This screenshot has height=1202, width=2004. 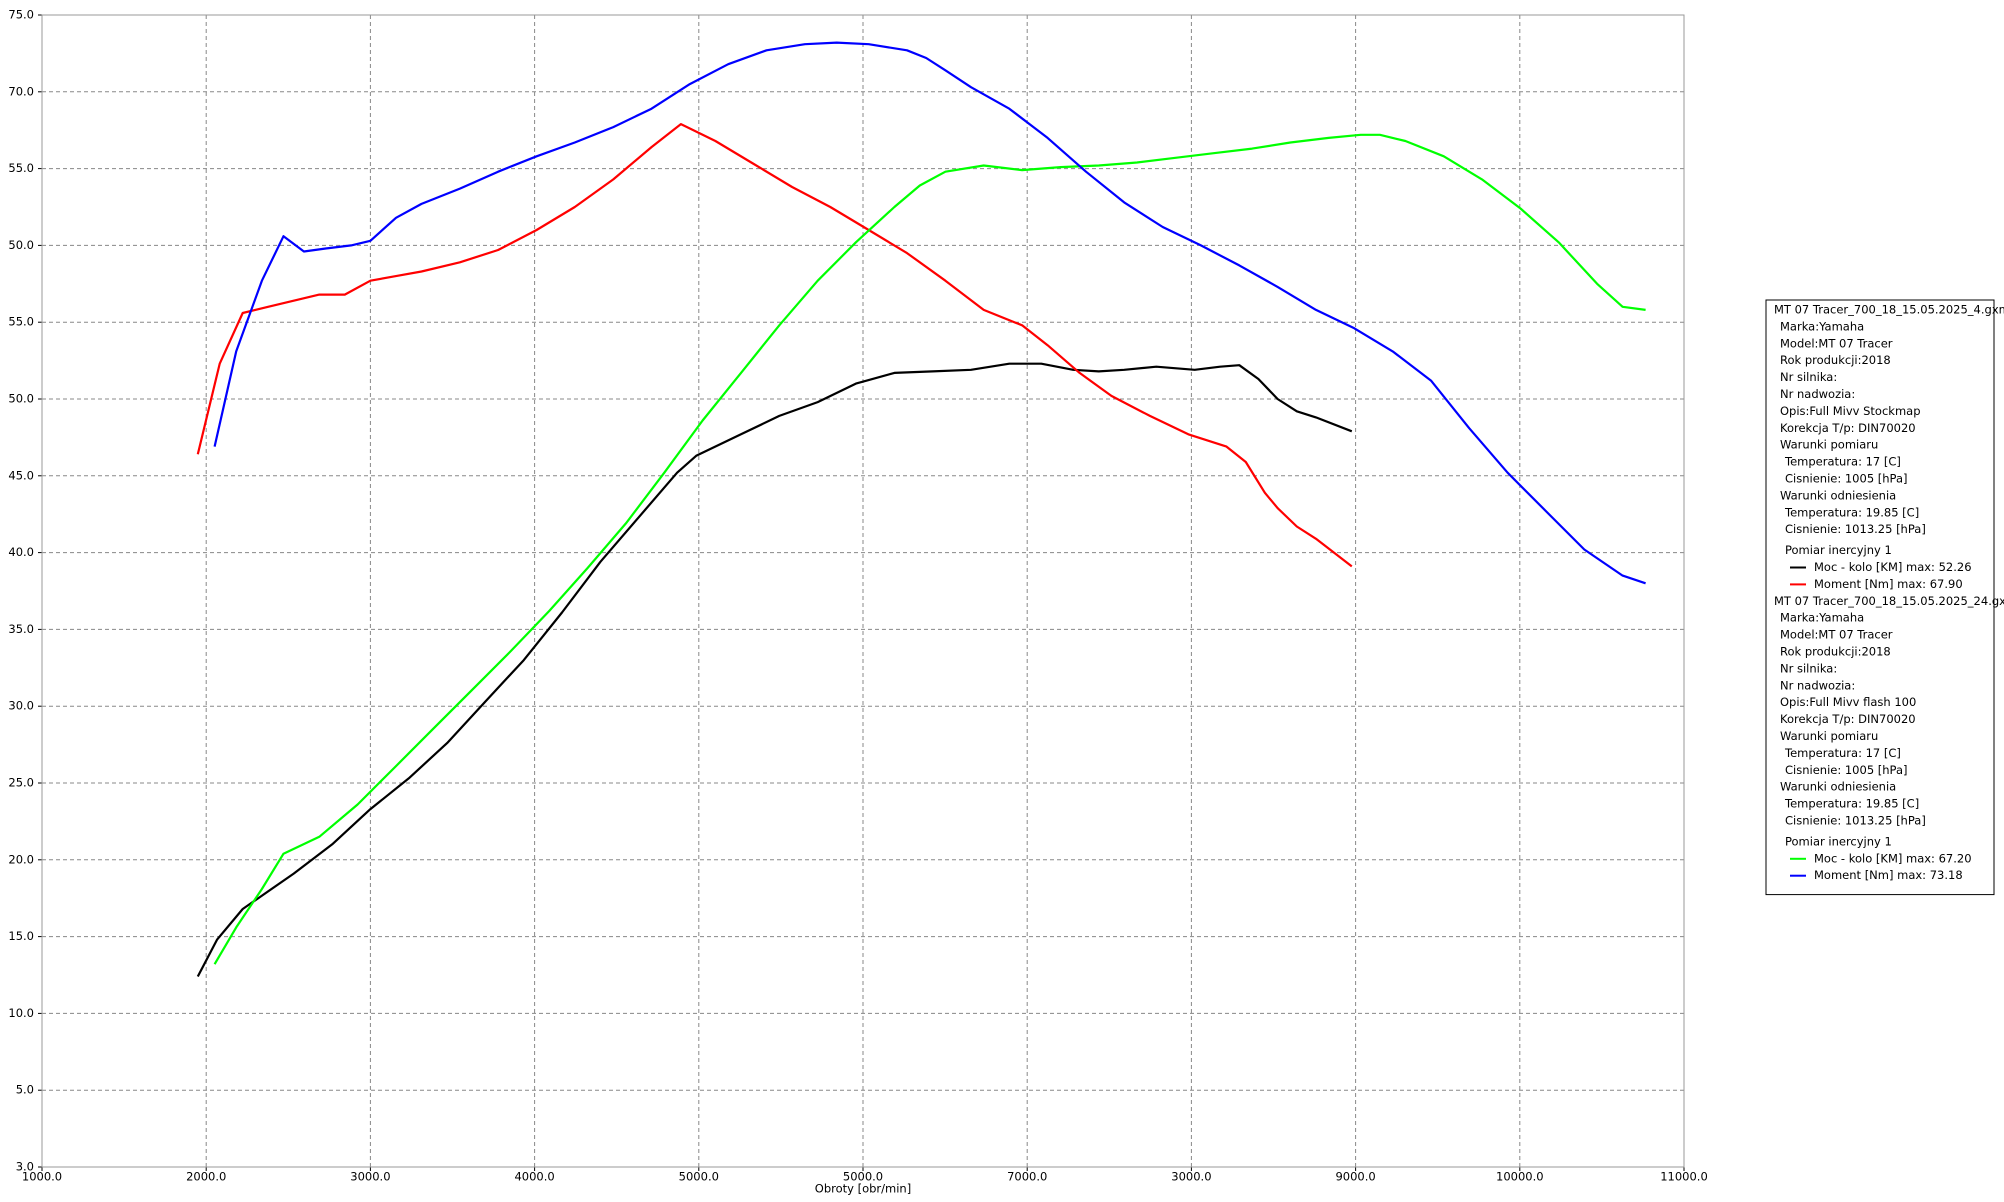 What do you see at coordinates (21, 552) in the screenshot?
I see `y-tick-label: 40.0` at bounding box center [21, 552].